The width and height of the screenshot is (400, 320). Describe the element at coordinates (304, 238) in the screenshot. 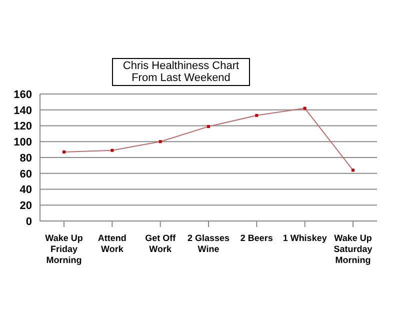

I see `x-tick-label: 1 Whiskey` at that location.